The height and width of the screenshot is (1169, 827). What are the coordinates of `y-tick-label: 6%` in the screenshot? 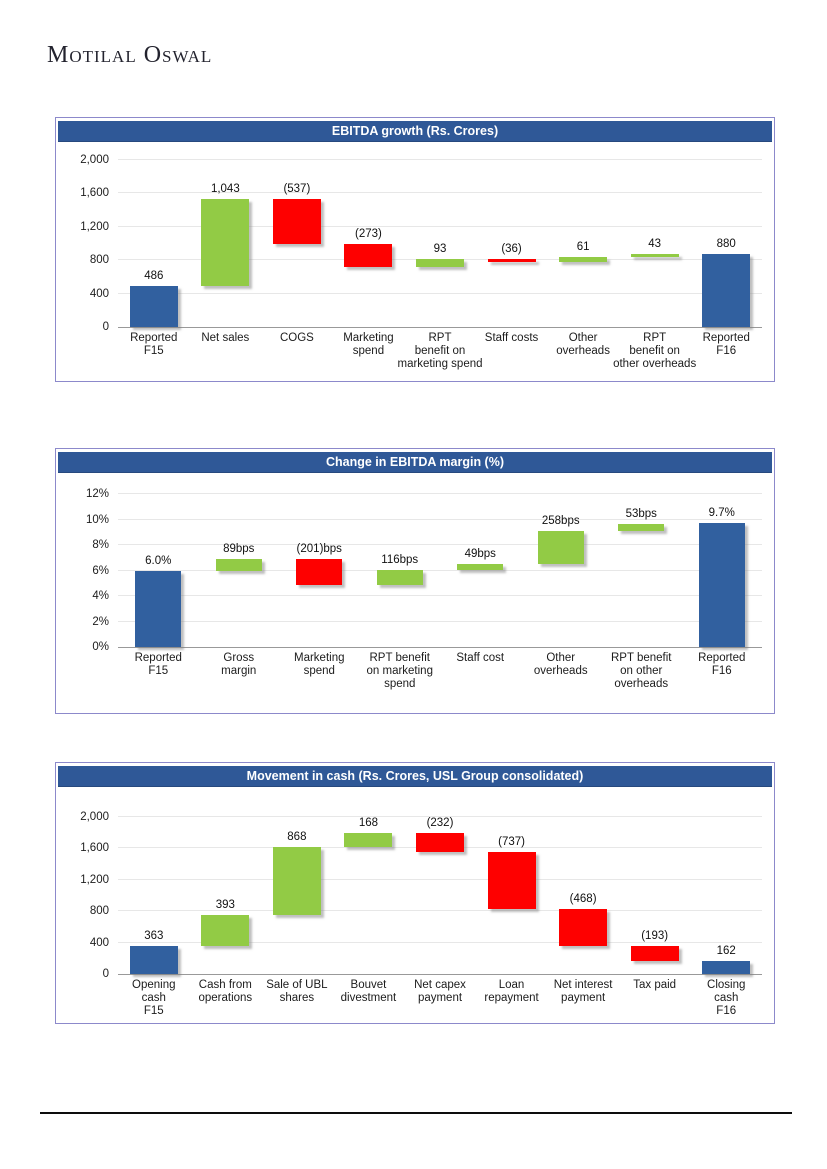 It's located at (100, 570).